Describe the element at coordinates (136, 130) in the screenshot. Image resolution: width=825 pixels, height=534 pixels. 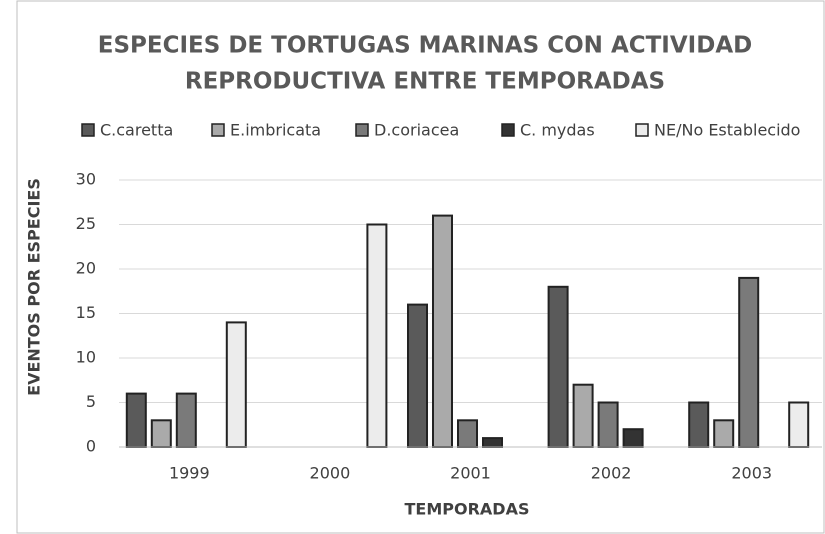
I see `legend-label: C.caretta` at that location.